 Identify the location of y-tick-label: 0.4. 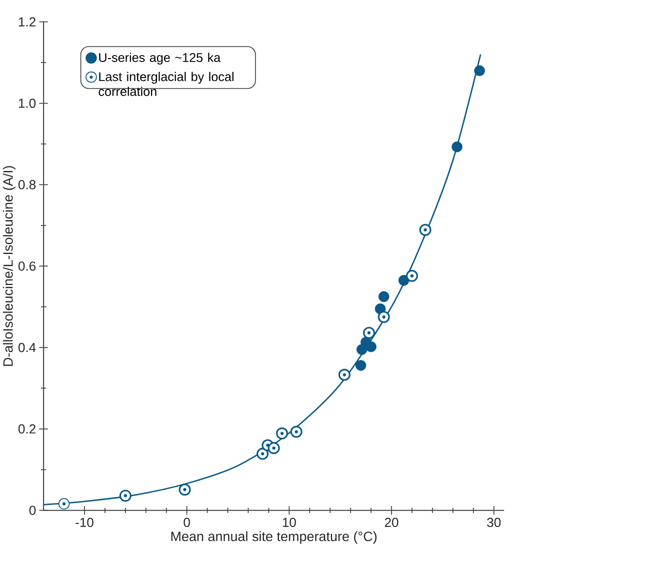
(27, 347).